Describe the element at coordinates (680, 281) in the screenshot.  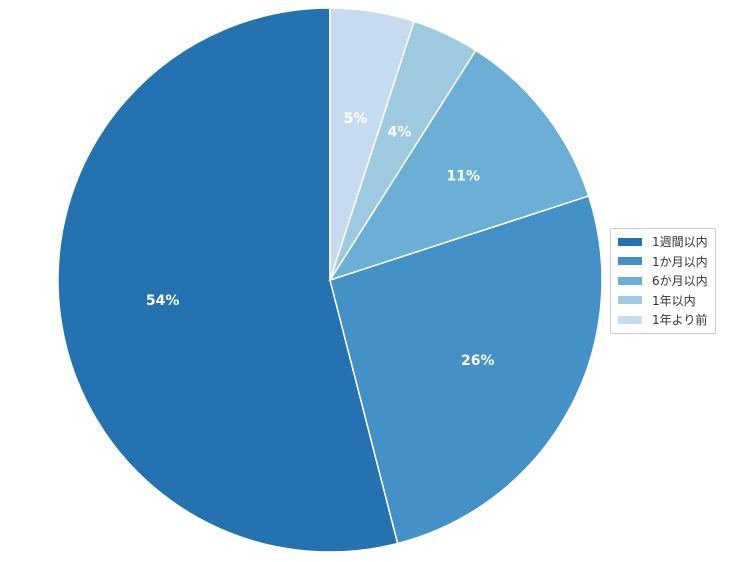
I see `legend-label: 6か月以内` at that location.